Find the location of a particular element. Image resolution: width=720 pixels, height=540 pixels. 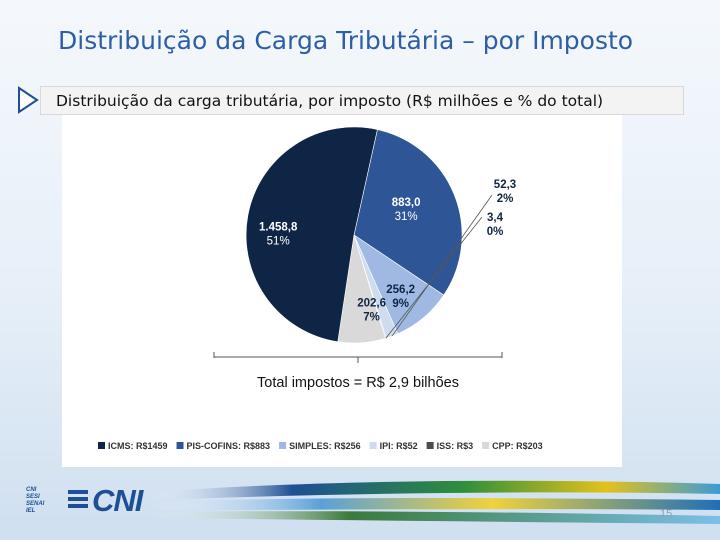

slice-percent-label: 7% is located at coordinates (371, 318).